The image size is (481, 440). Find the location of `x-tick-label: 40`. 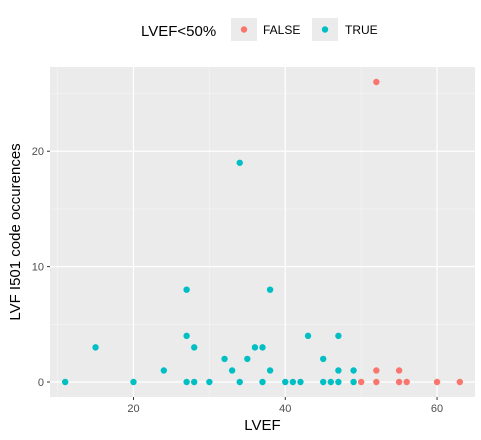

x-tick-label: 40 is located at coordinates (285, 409).